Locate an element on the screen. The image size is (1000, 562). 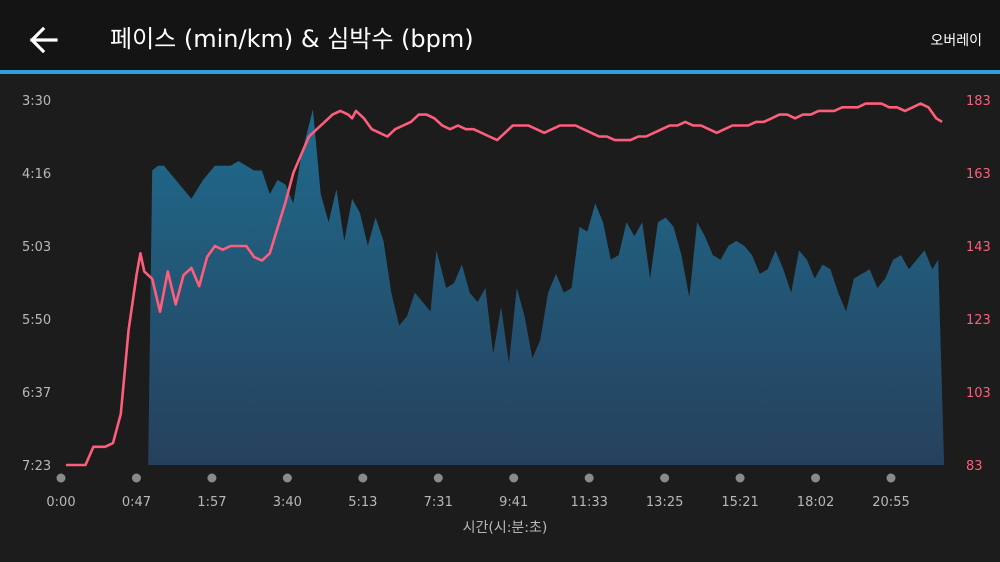
time-tick-label: 11:33 is located at coordinates (588, 502).